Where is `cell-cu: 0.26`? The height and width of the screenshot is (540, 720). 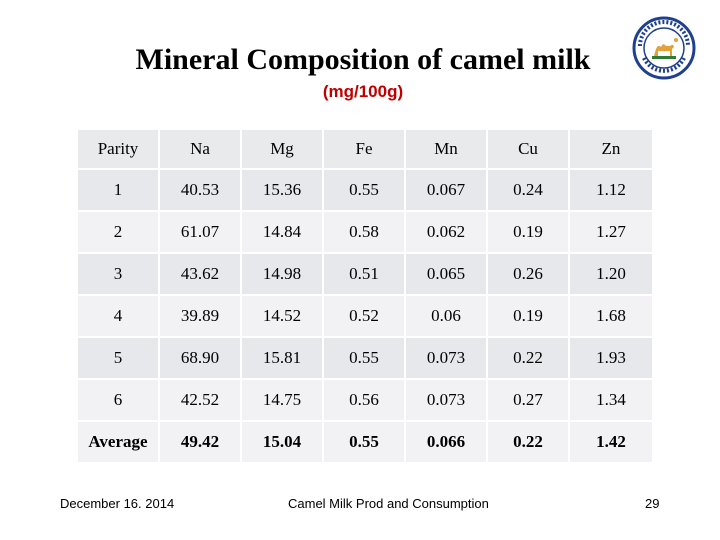
cell-cu: 0.26 is located at coordinates (529, 275).